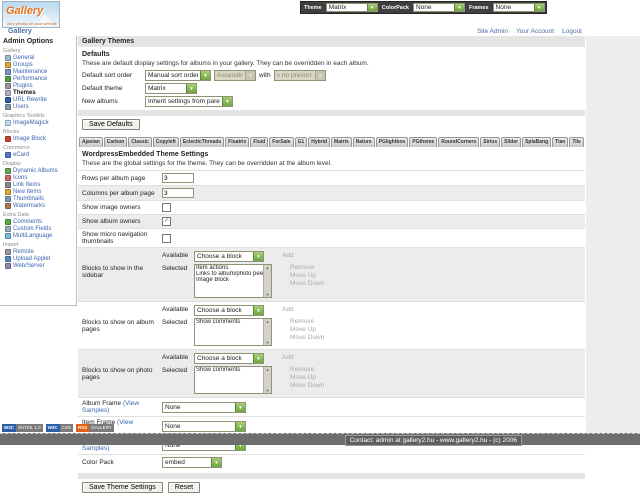 The image size is (640, 496). I want to click on show-album-owners-checkbox, so click(166, 221).